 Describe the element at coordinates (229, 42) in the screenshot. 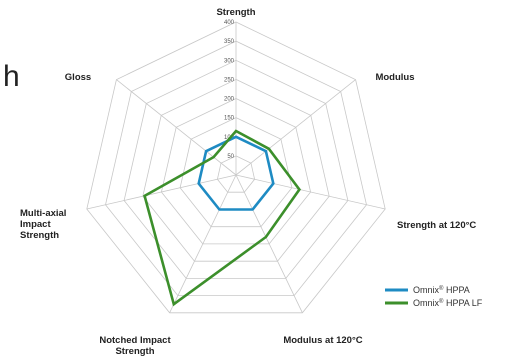

I see `tick-label: 350` at that location.